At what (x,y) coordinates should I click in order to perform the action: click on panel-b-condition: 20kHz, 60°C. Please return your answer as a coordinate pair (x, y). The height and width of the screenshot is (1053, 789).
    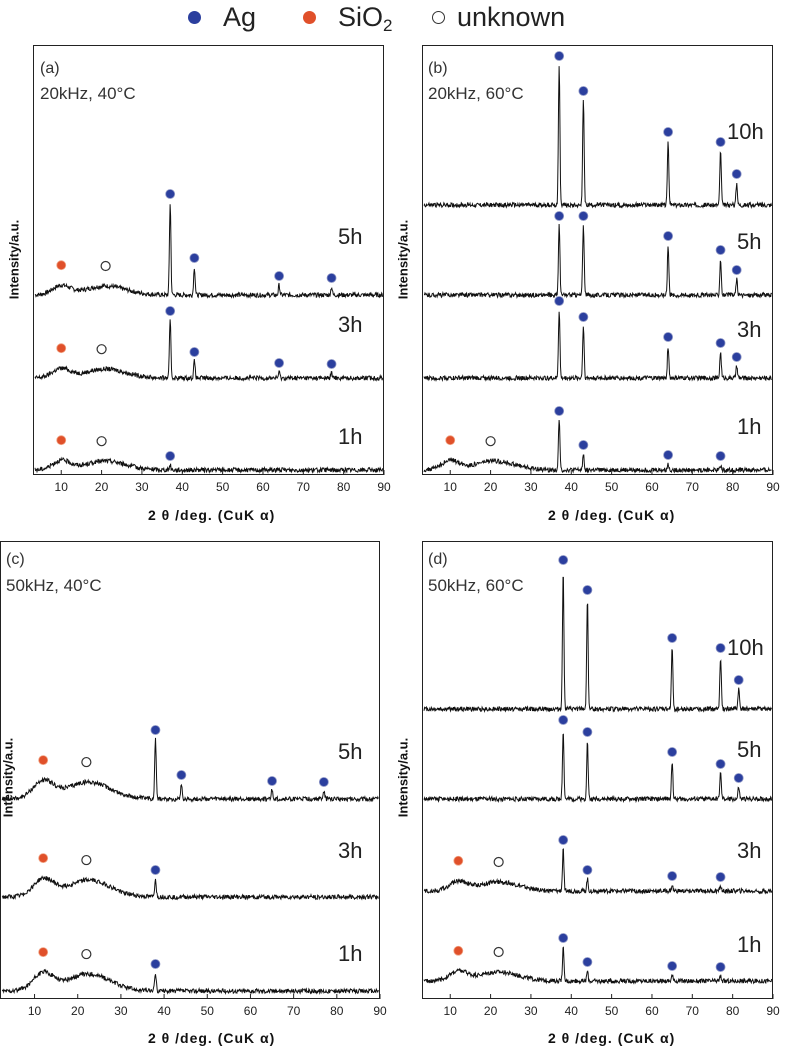
    Looking at the image, I should click on (476, 93).